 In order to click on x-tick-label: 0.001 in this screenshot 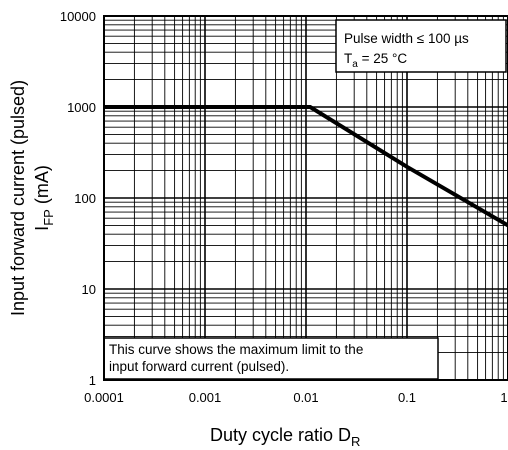, I will do `click(205, 397)`.